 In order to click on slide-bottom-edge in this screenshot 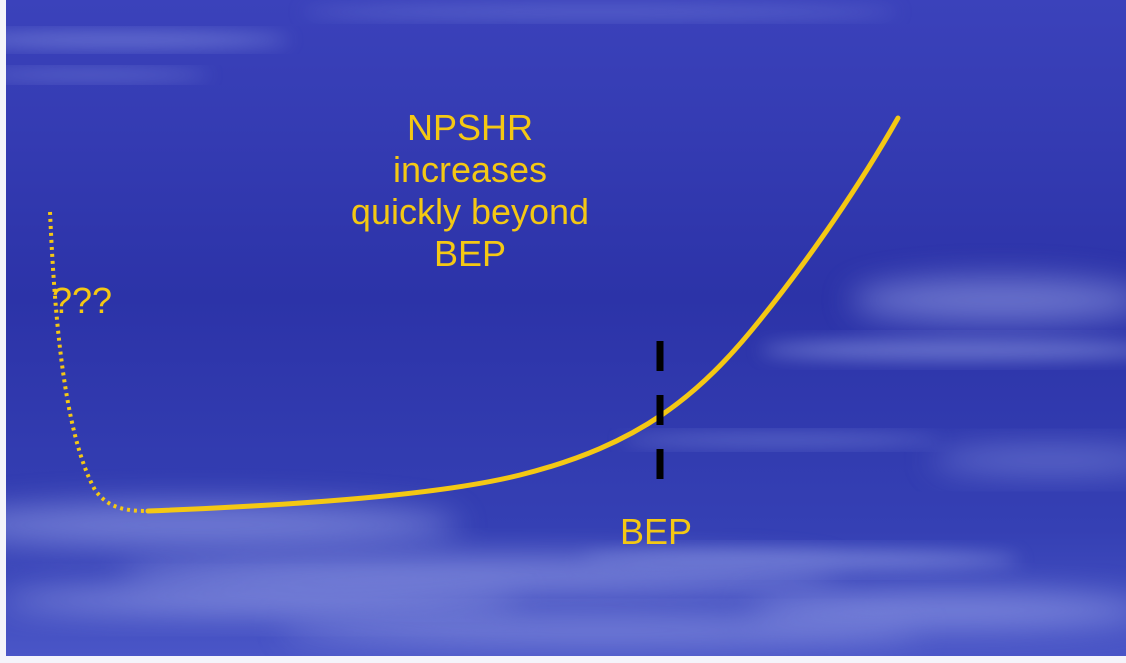, I will do `click(563, 659)`.